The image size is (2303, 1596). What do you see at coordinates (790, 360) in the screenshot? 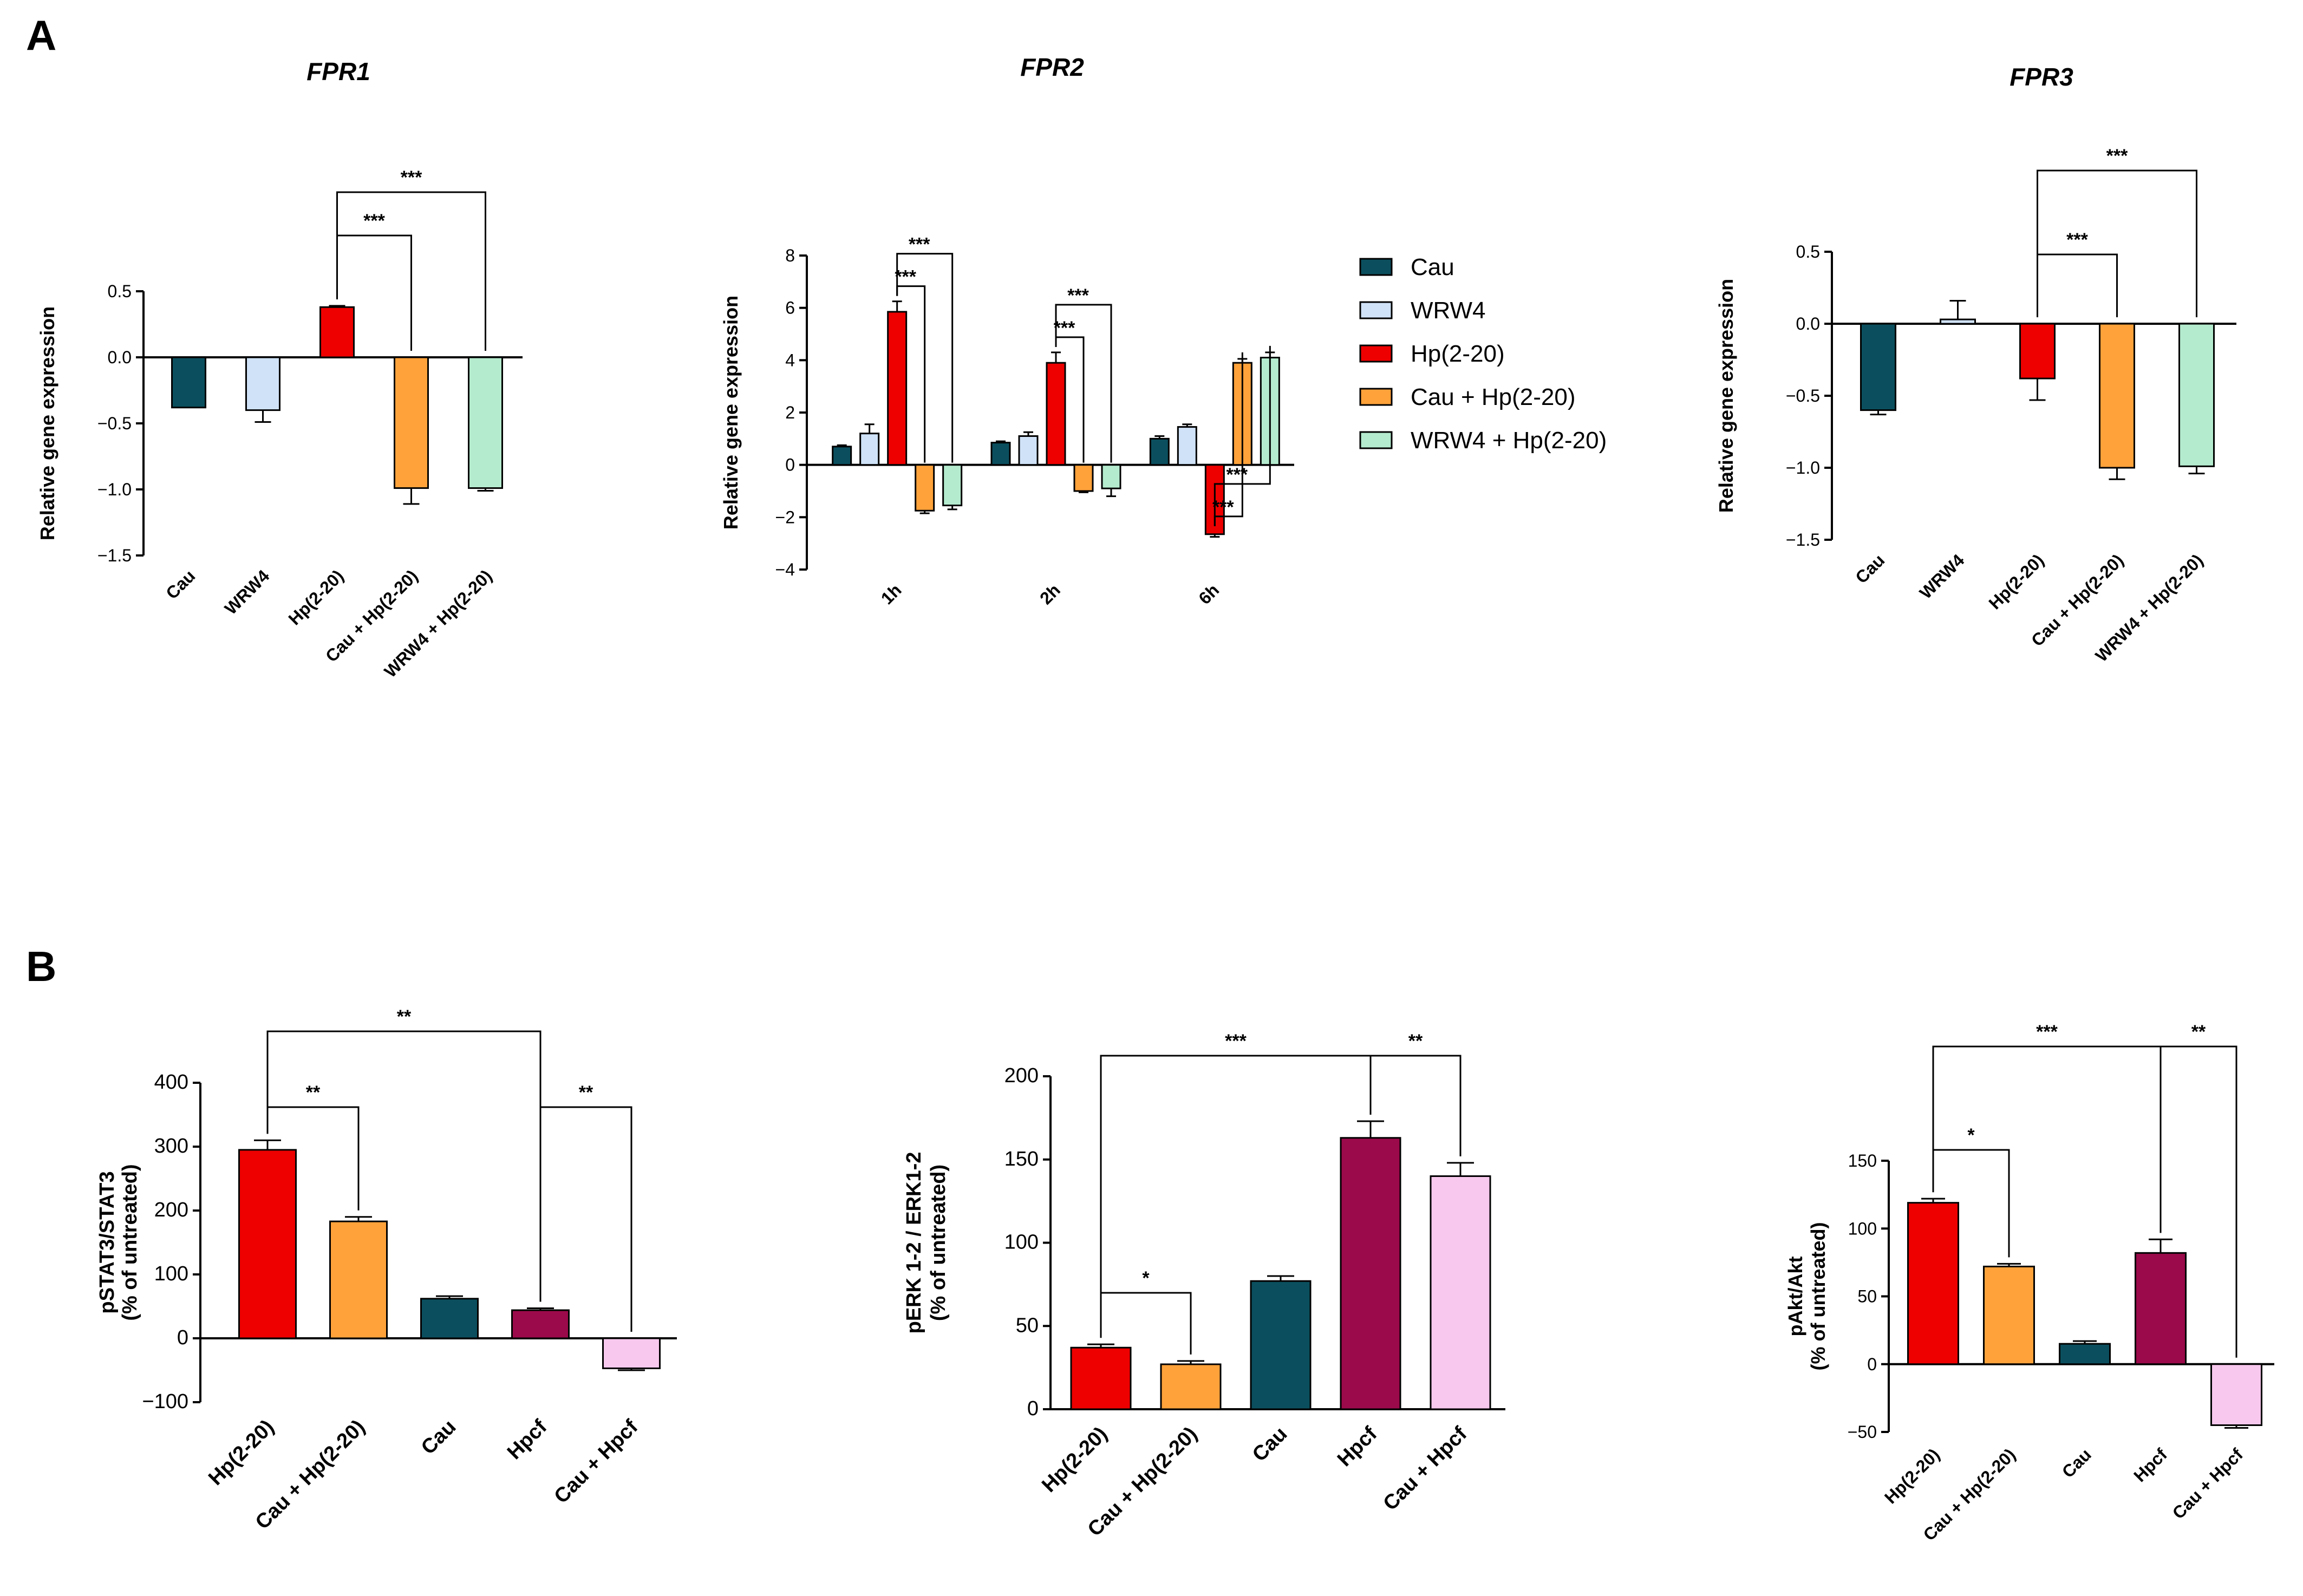
I see `y-tick-label: 4` at bounding box center [790, 360].